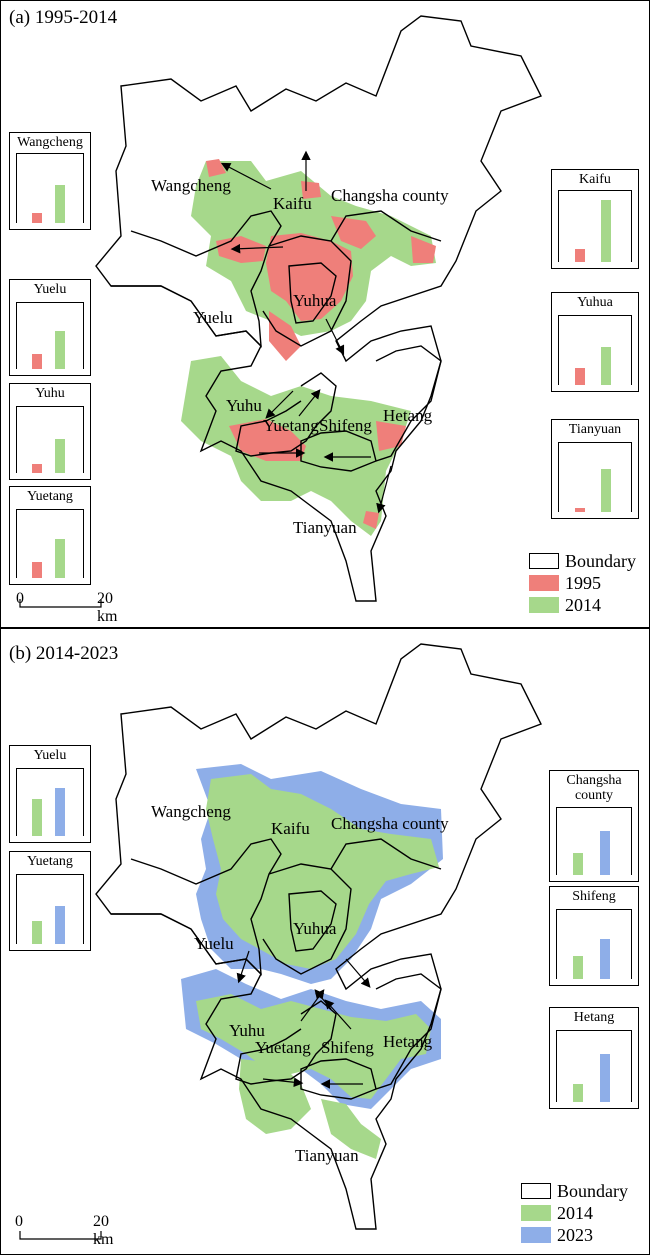  I want to click on inset-label: Yuhua, so click(595, 302).